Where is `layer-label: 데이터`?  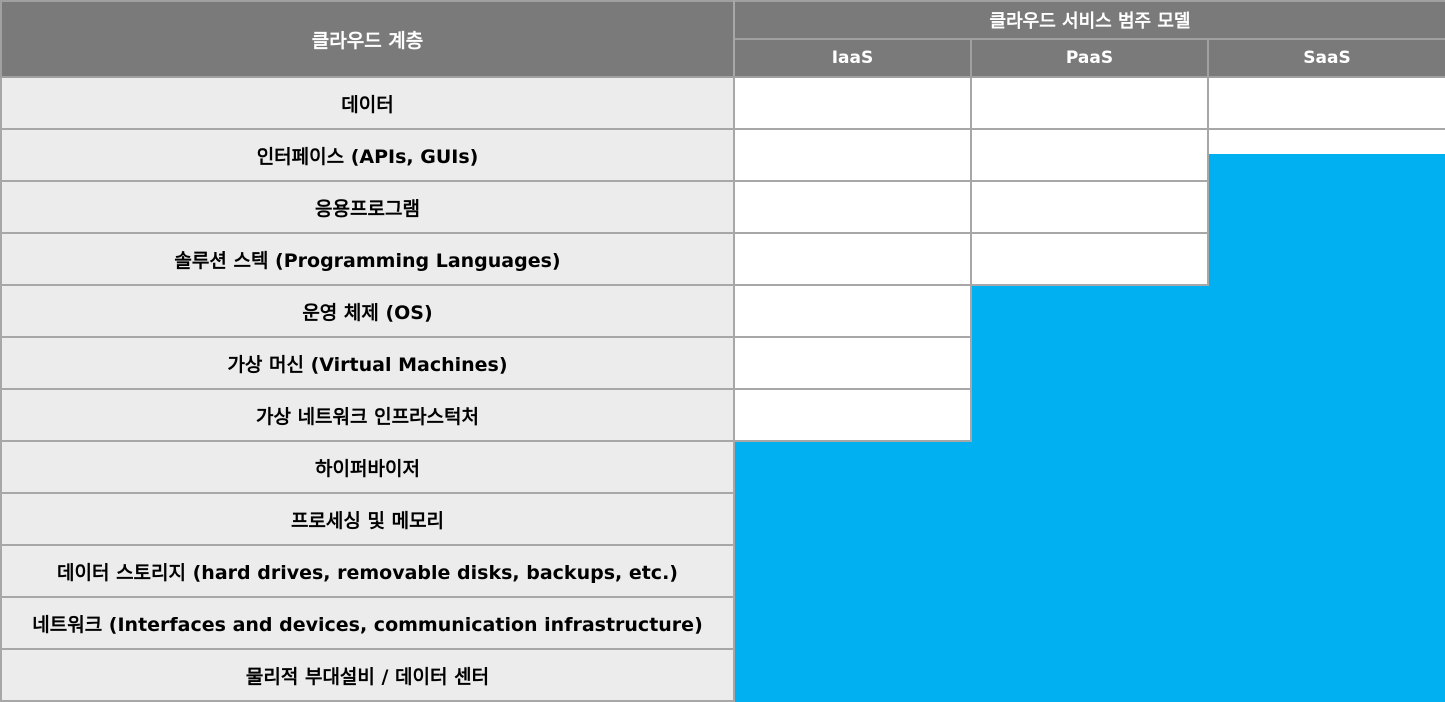 layer-label: 데이터 is located at coordinates (367, 103).